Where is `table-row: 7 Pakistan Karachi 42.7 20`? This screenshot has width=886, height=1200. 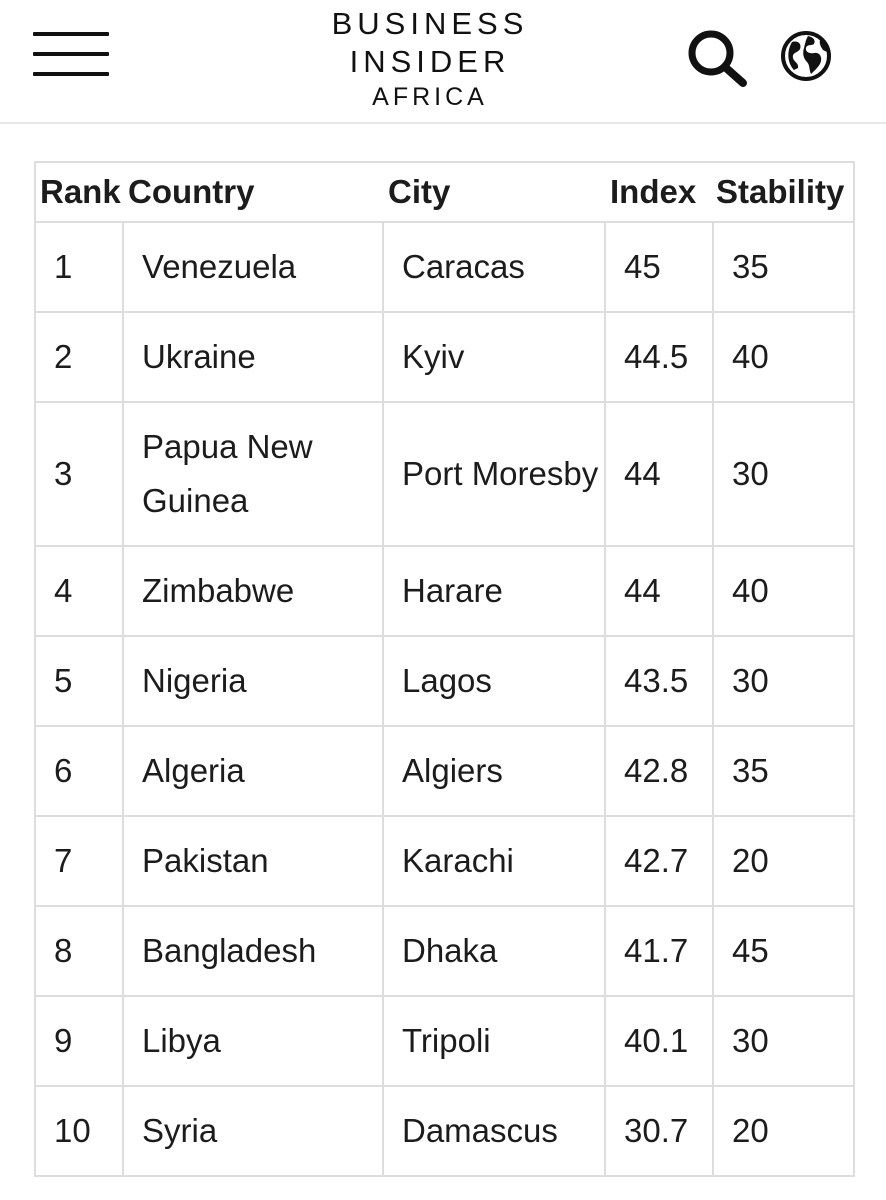 table-row: 7 Pakistan Karachi 42.7 20 is located at coordinates (444, 861).